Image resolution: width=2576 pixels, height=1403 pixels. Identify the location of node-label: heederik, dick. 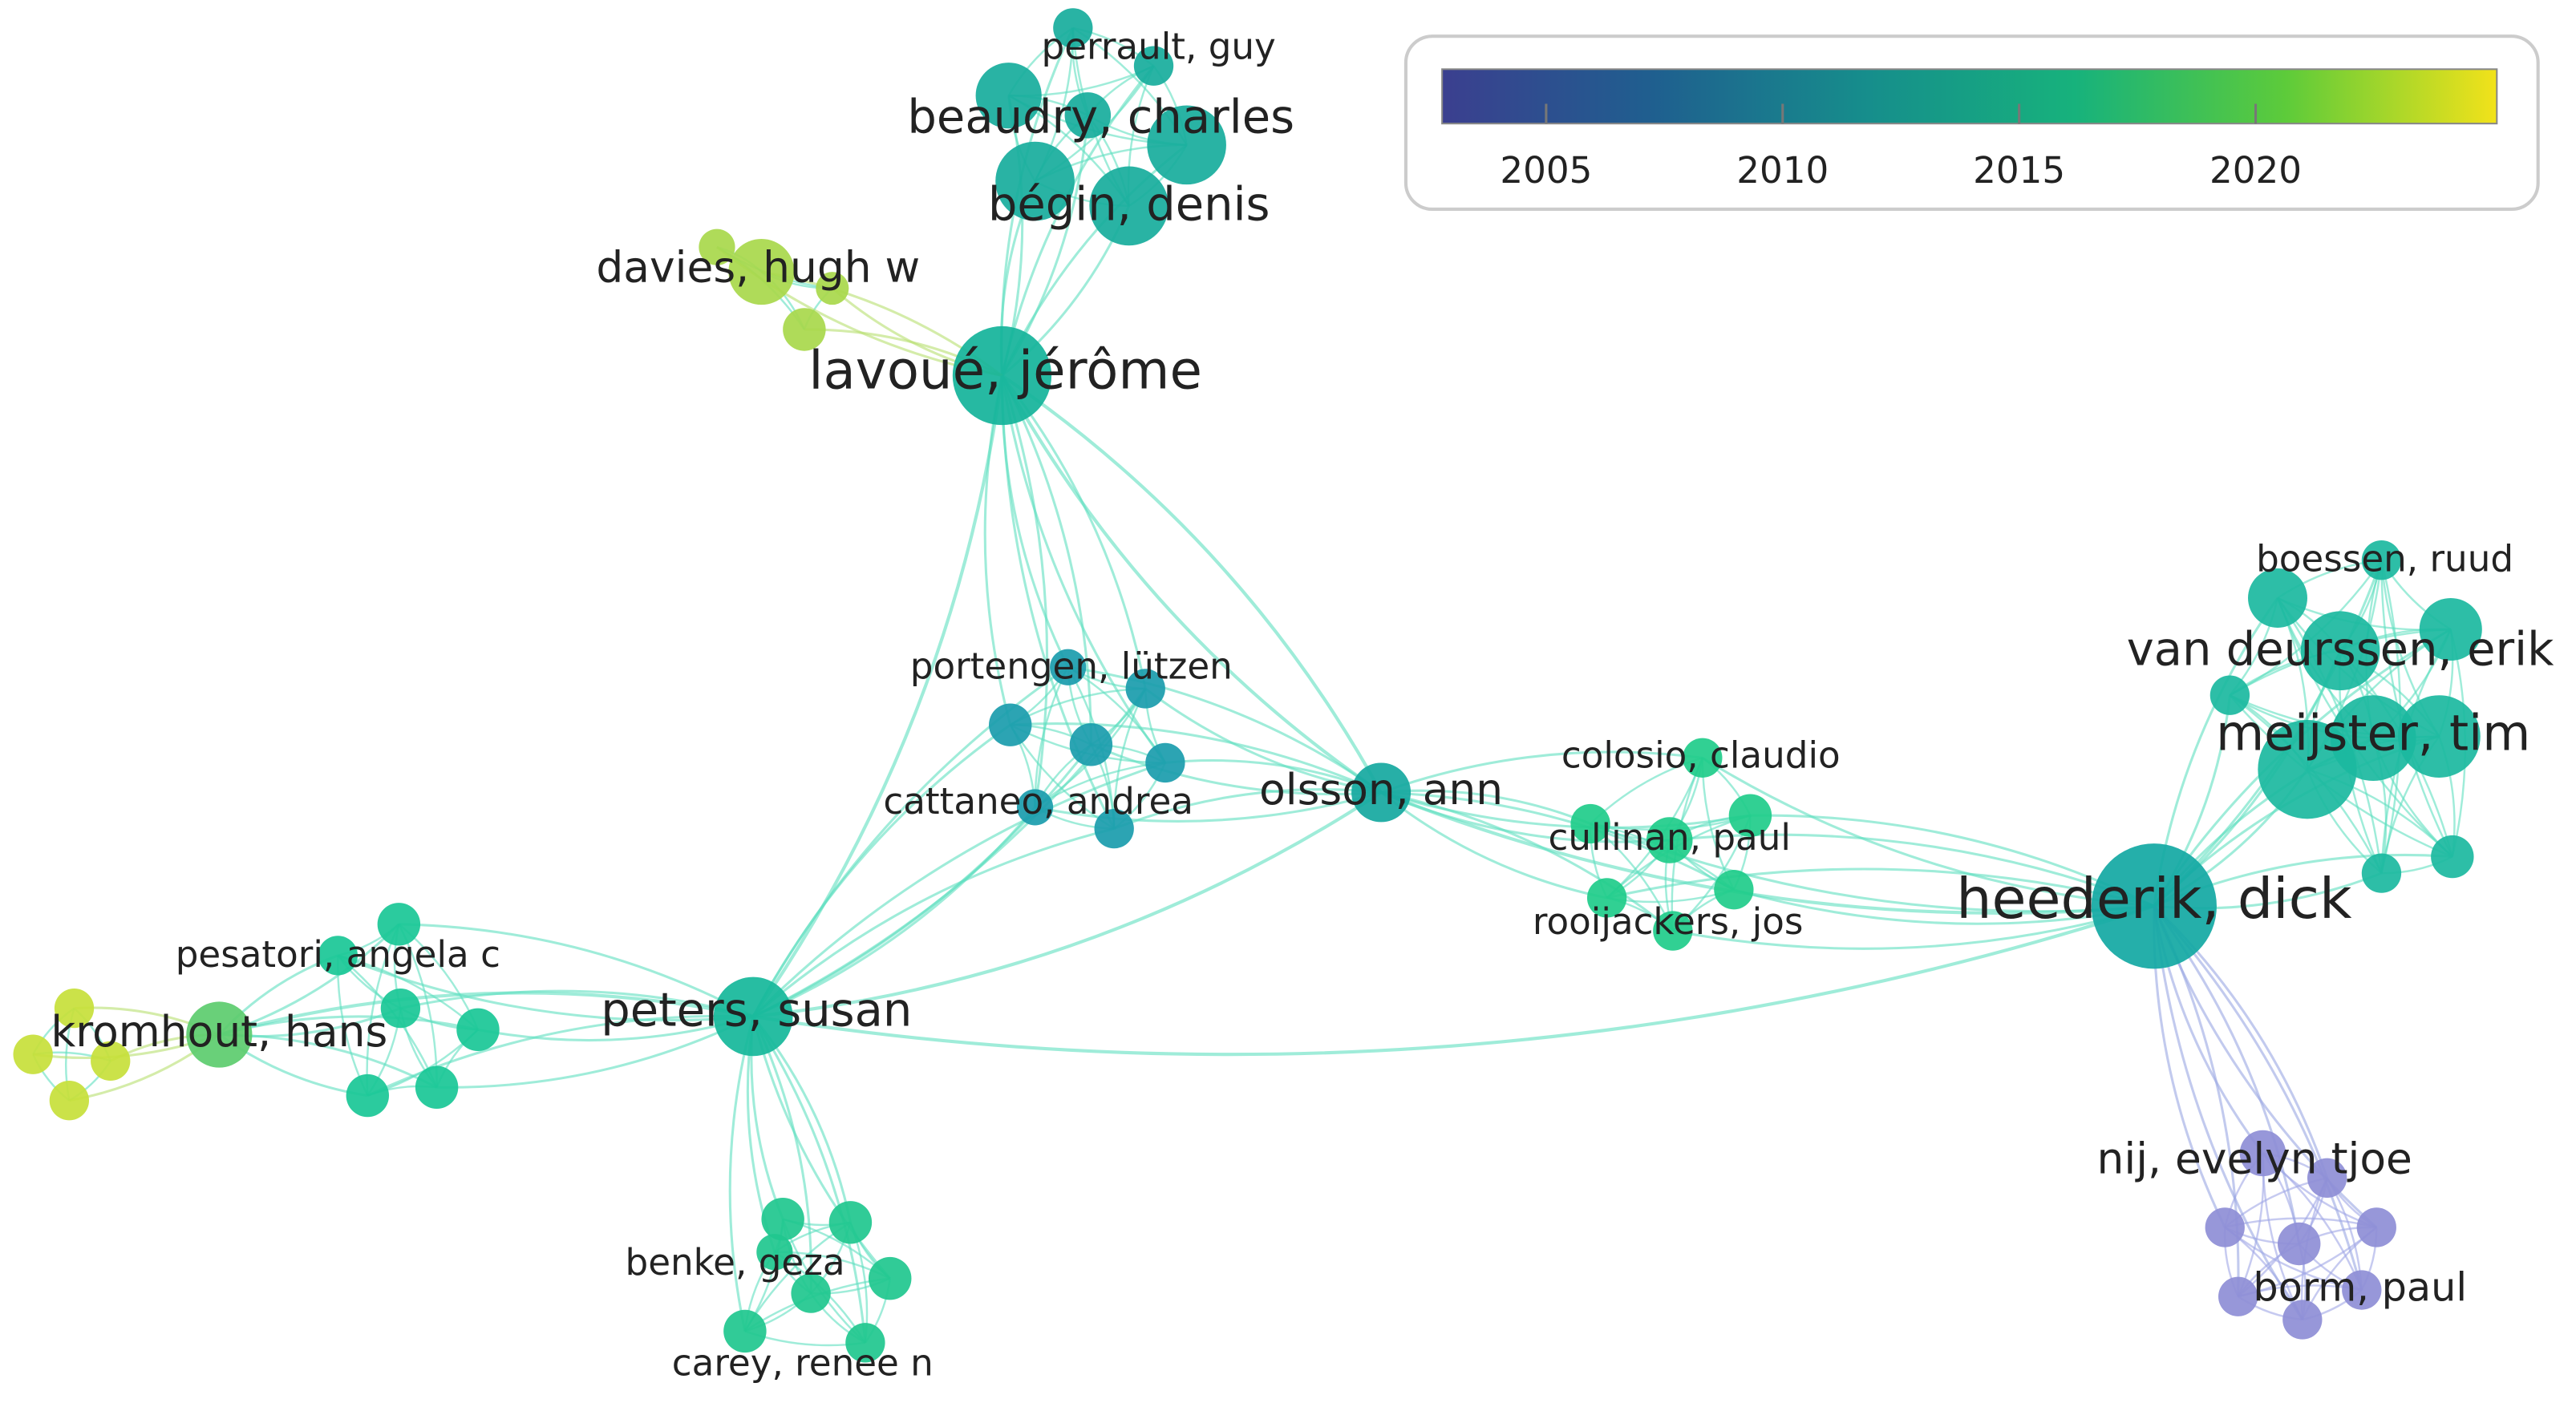
(2154, 900).